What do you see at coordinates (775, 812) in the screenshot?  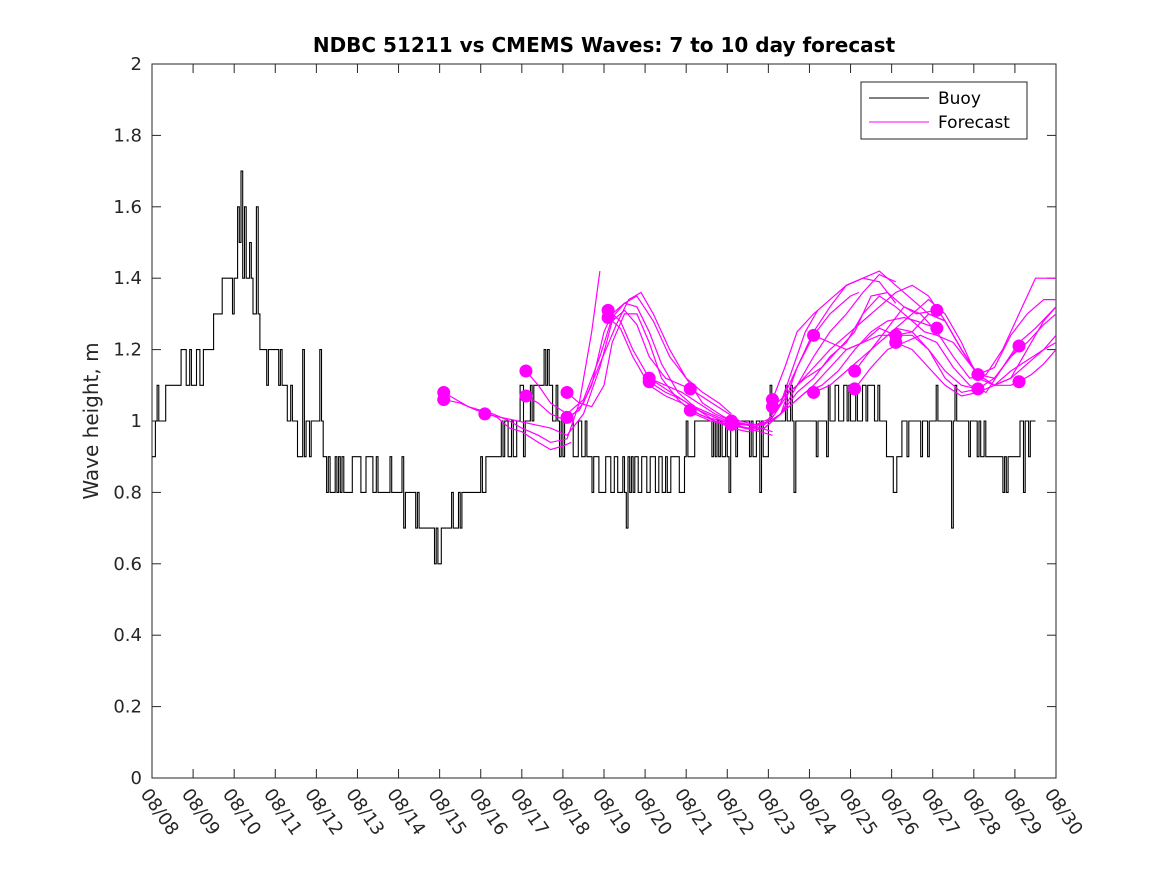 I see `x-tick-label: 08/23` at bounding box center [775, 812].